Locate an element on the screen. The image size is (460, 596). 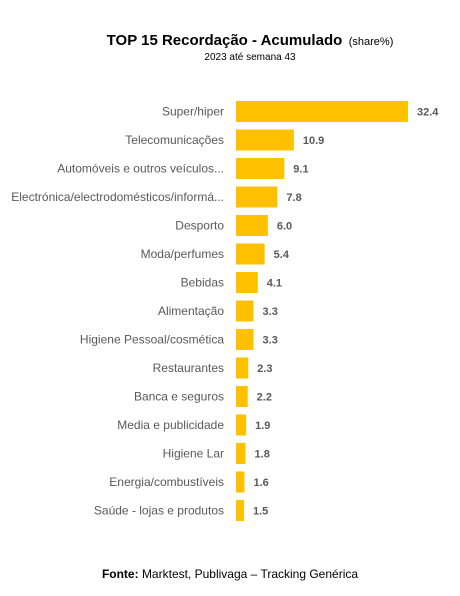
chart-title-block: TOP 15 Recordação - Acumulado (share%) is located at coordinates (230, 41).